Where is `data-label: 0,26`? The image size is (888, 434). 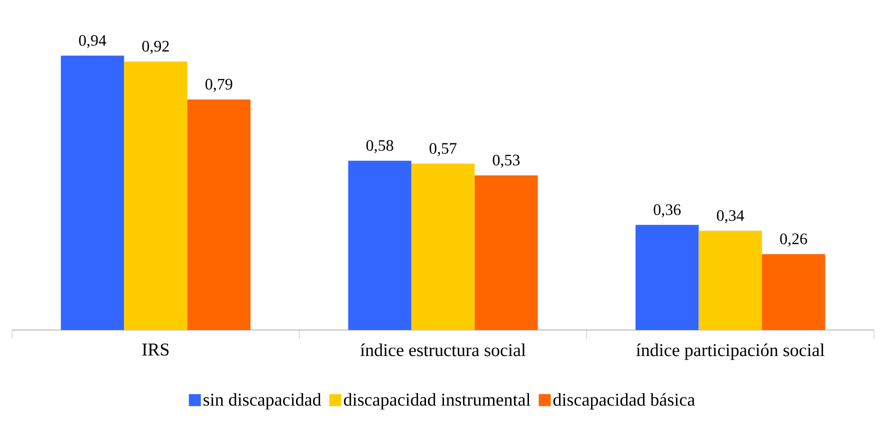
data-label: 0,26 is located at coordinates (794, 240).